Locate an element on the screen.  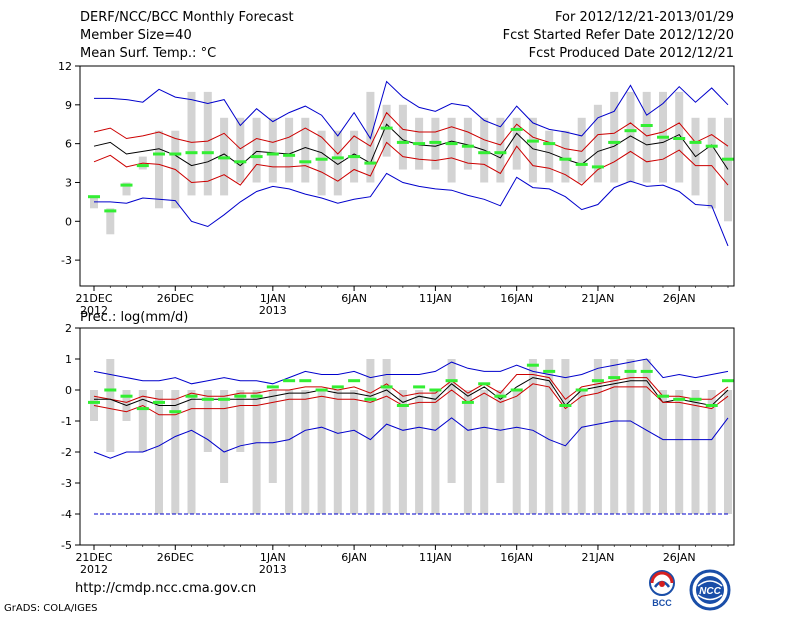
grads-credit: GrADS: COLA/IGES is located at coordinates (51, 608).